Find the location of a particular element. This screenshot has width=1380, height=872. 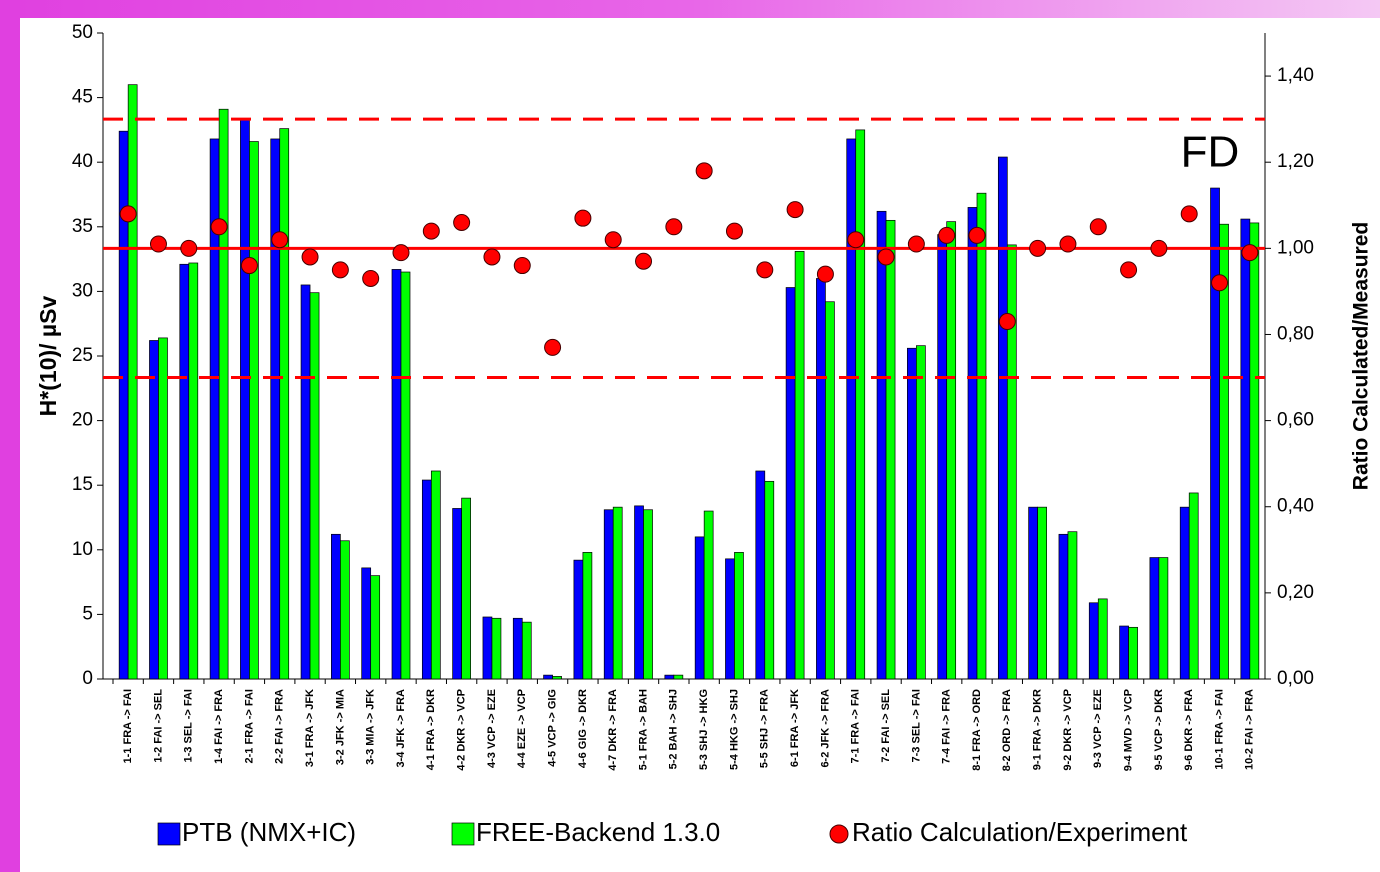

y-tick-label: 35 is located at coordinates (82, 226).